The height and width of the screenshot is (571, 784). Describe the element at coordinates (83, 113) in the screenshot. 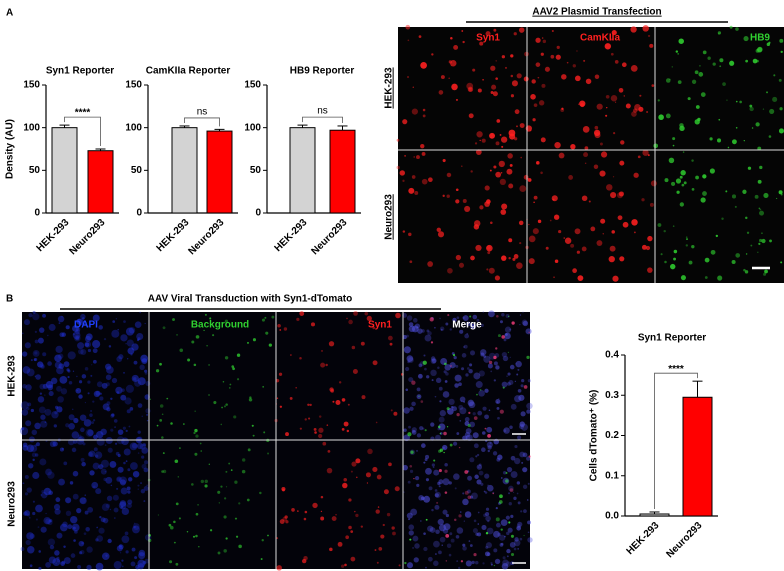

I see `significance-label: ****` at that location.